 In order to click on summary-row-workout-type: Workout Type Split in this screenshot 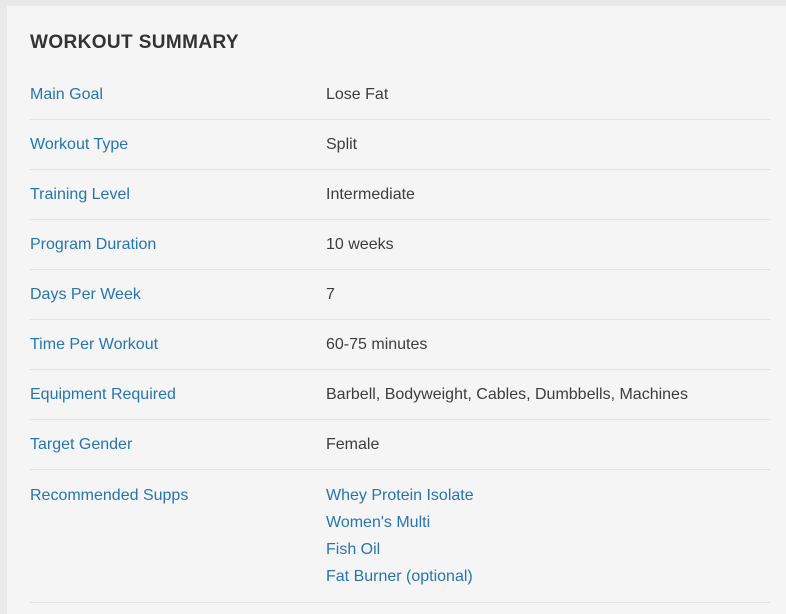, I will do `click(400, 145)`.